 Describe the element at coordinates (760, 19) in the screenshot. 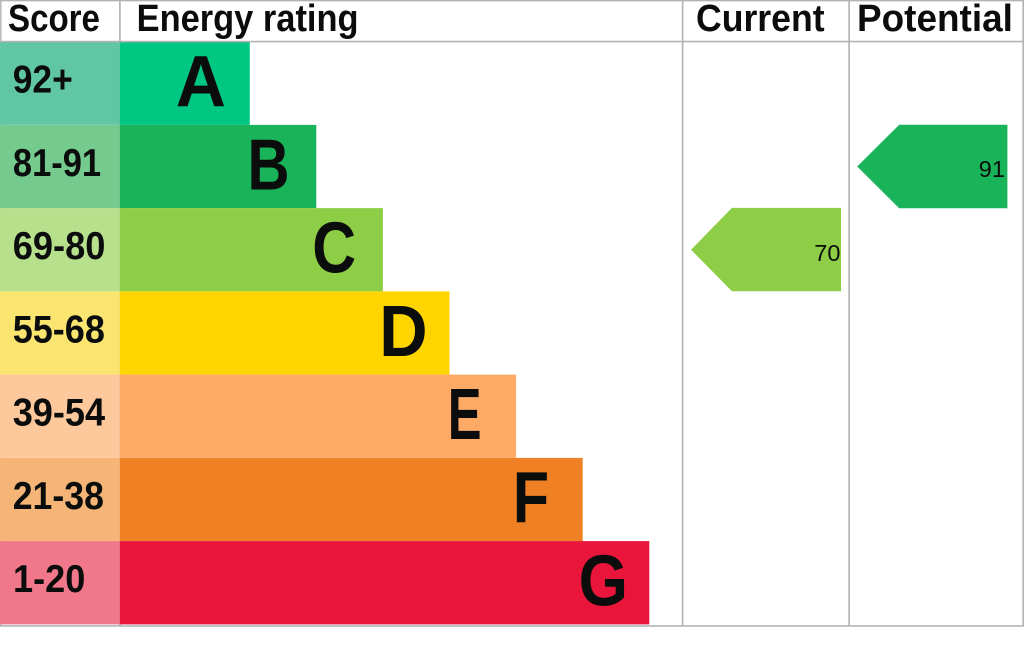

I see `svg-text: Current` at that location.